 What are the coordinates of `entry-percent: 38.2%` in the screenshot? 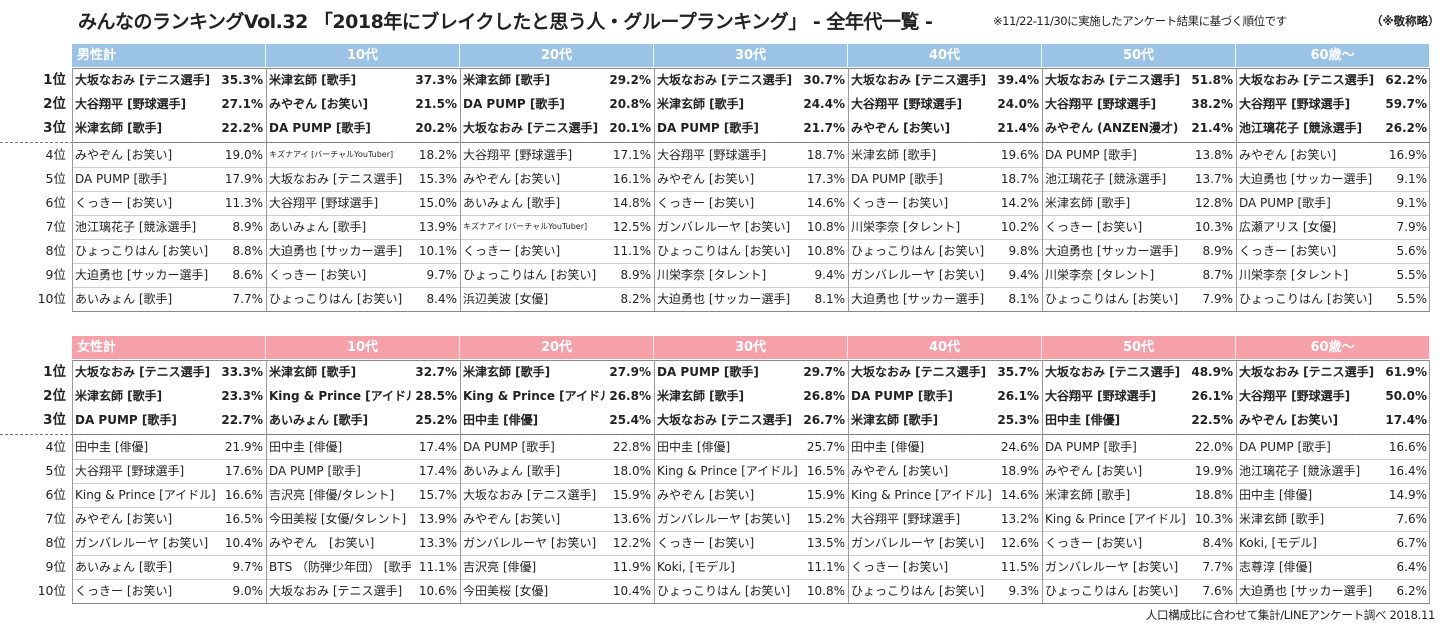 It's located at (1212, 104).